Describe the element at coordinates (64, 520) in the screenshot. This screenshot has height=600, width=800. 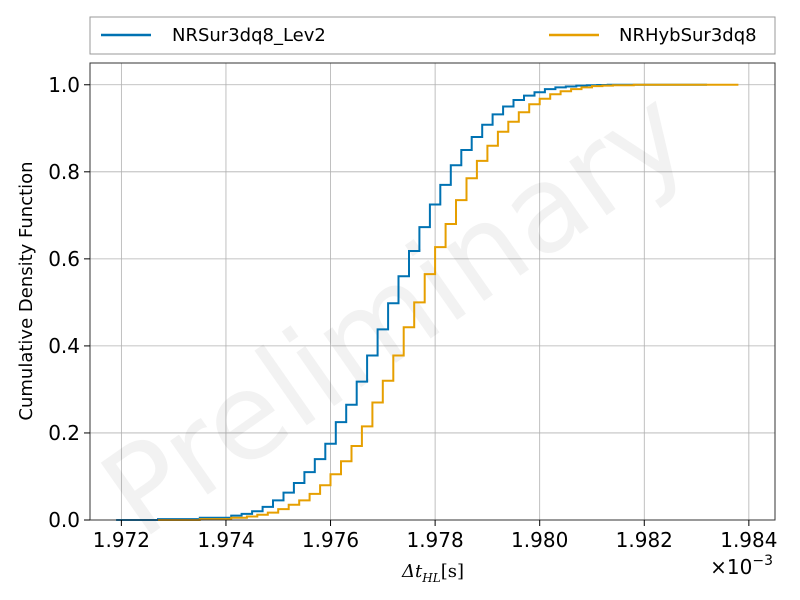
I see `y-tick-label: 0.0` at that location.